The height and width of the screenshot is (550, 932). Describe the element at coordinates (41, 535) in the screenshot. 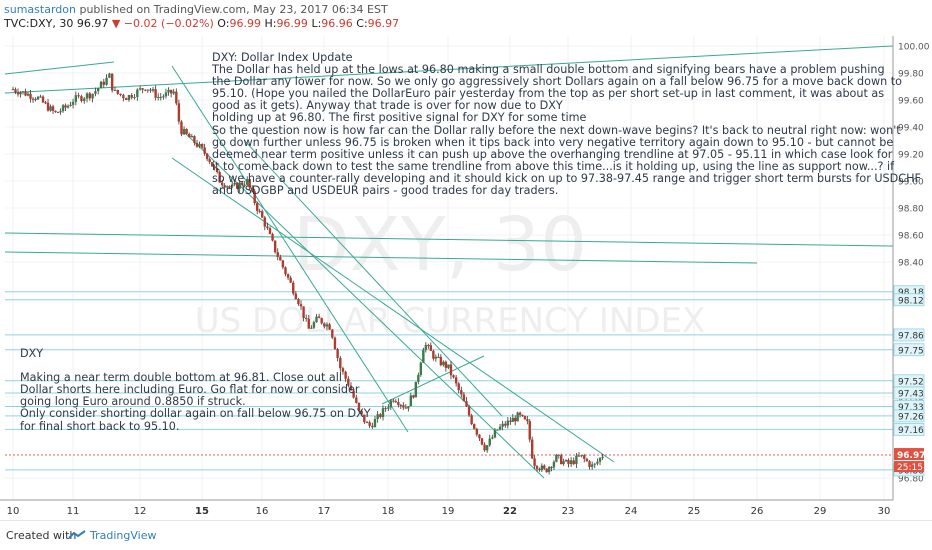

I see `created-with-label: Created with` at that location.